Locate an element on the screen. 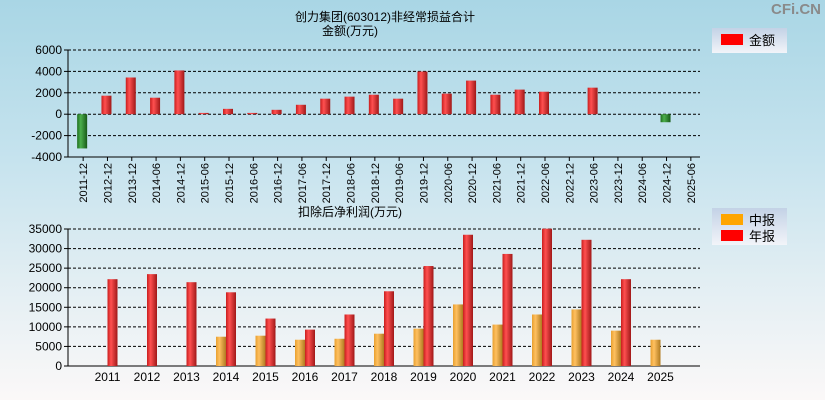 The image size is (825, 400). chart1-xtick-label: 2016-06 is located at coordinates (254, 183).